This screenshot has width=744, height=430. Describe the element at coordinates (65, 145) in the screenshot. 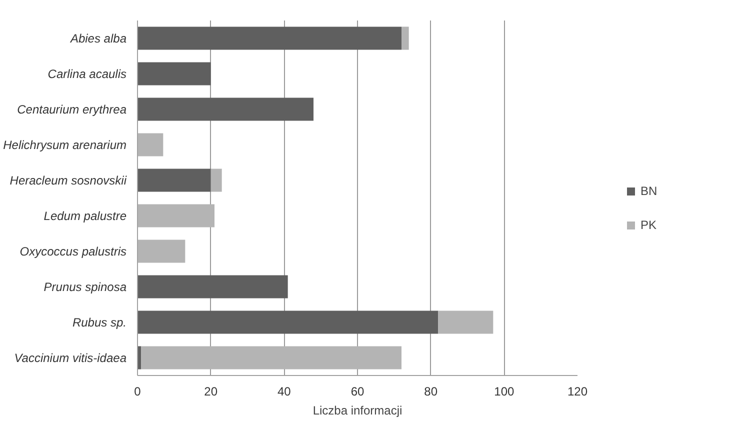

I see `y-tick-label: Helichrysum arenarium` at that location.